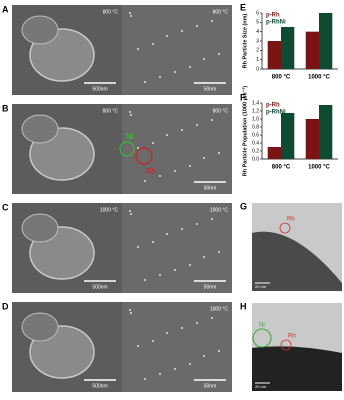  What do you see at coordinates (5, 306) in the screenshot?
I see `panel-letter: D` at bounding box center [5, 306].